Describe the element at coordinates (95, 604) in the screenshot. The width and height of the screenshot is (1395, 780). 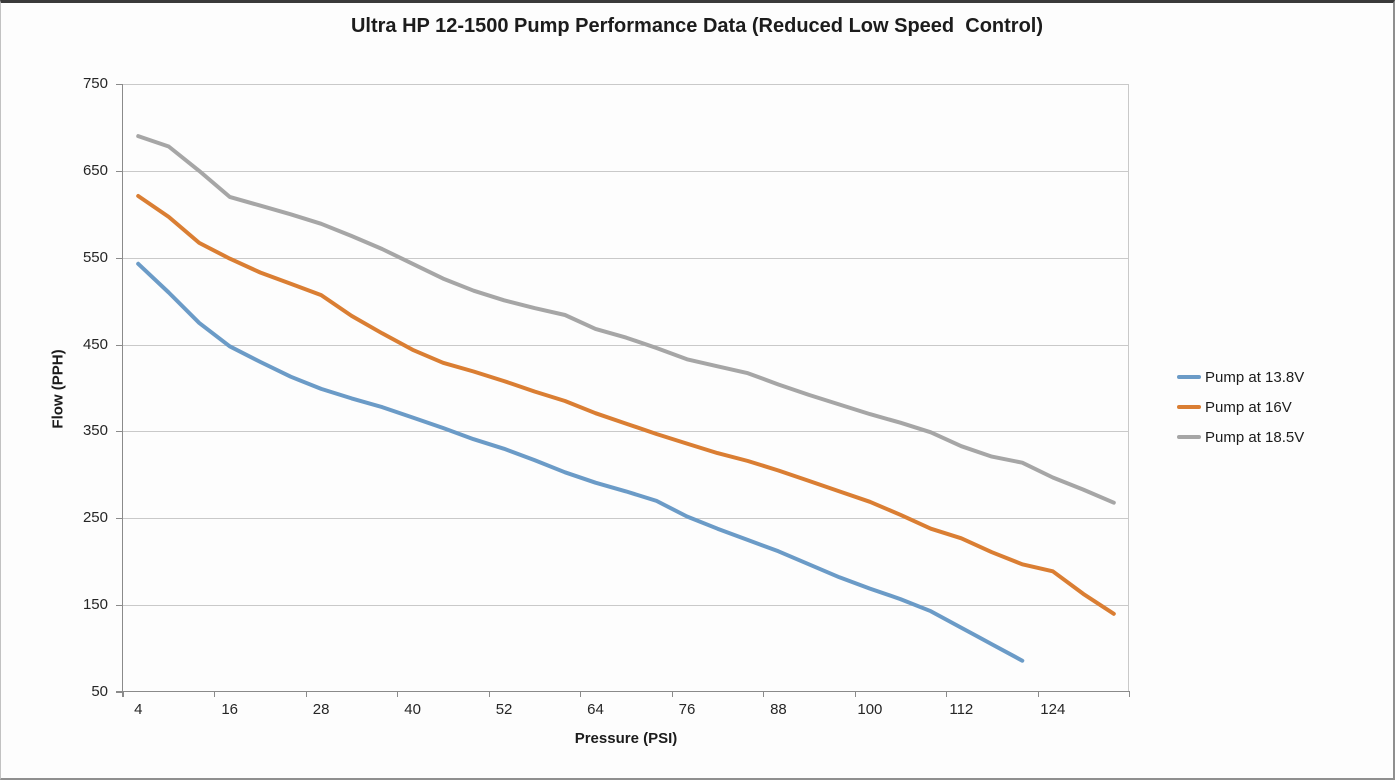
I see `y-tick-label: 150` at that location.